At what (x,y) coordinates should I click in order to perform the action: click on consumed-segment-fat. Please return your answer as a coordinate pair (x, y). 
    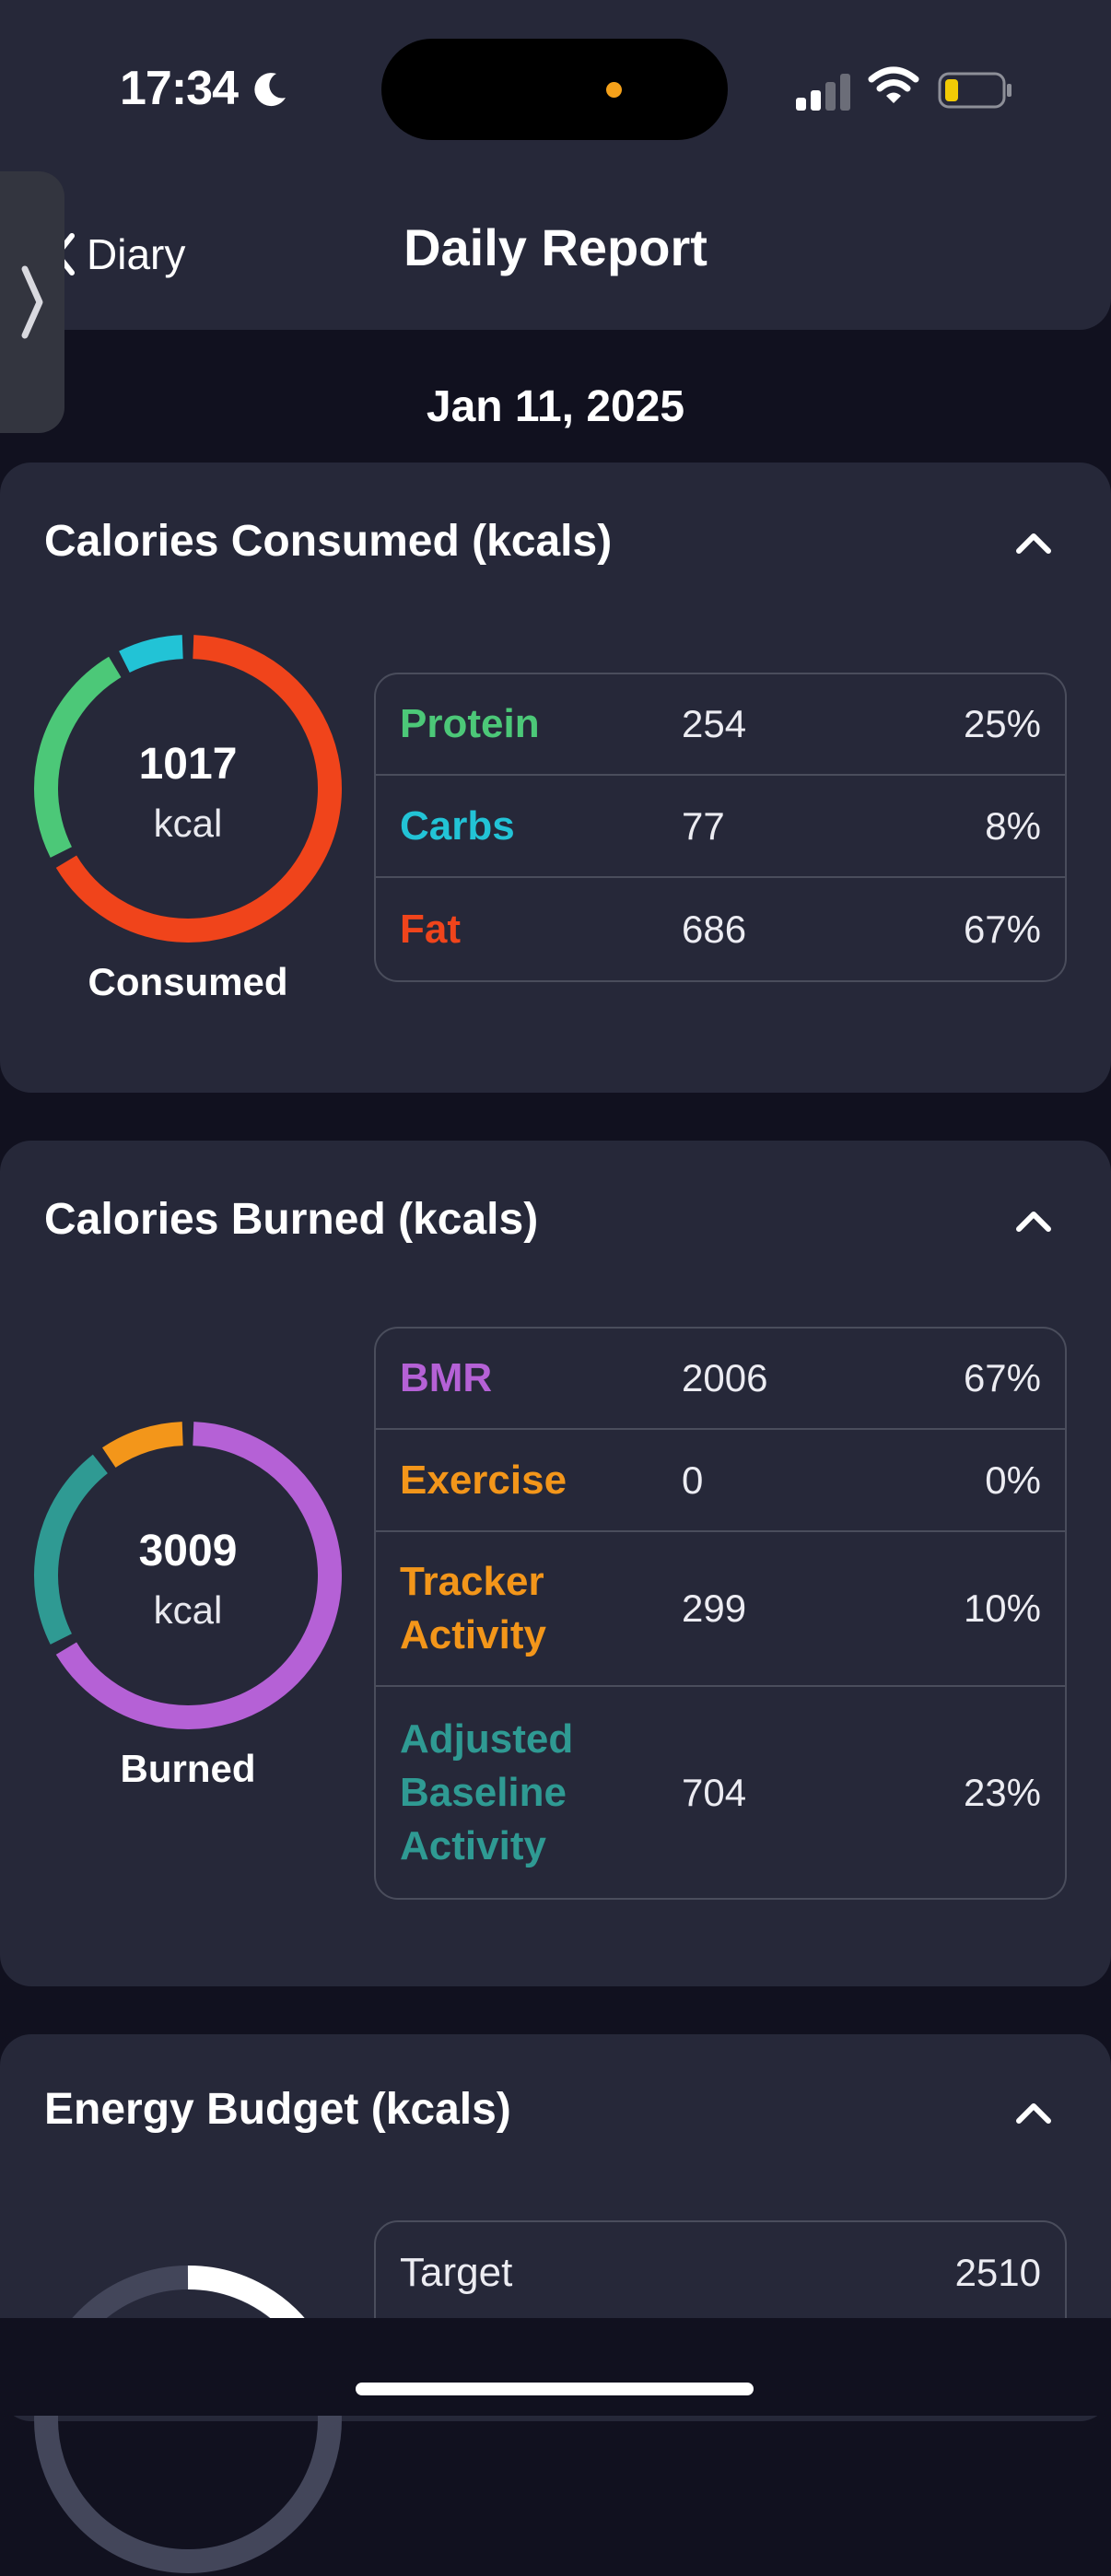
    Looking at the image, I should click on (198, 789).